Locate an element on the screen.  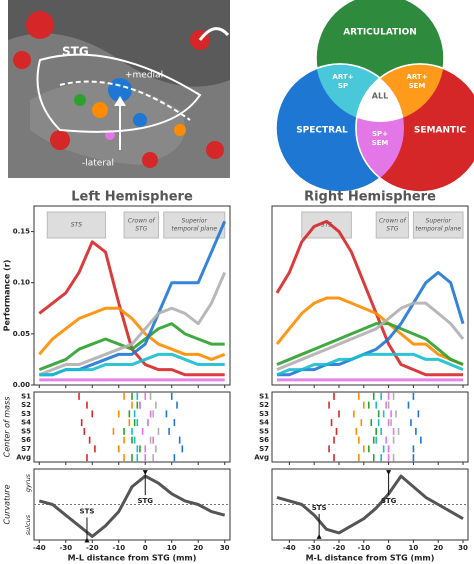
y-tick-label: 0.00 is located at coordinates (21, 385).